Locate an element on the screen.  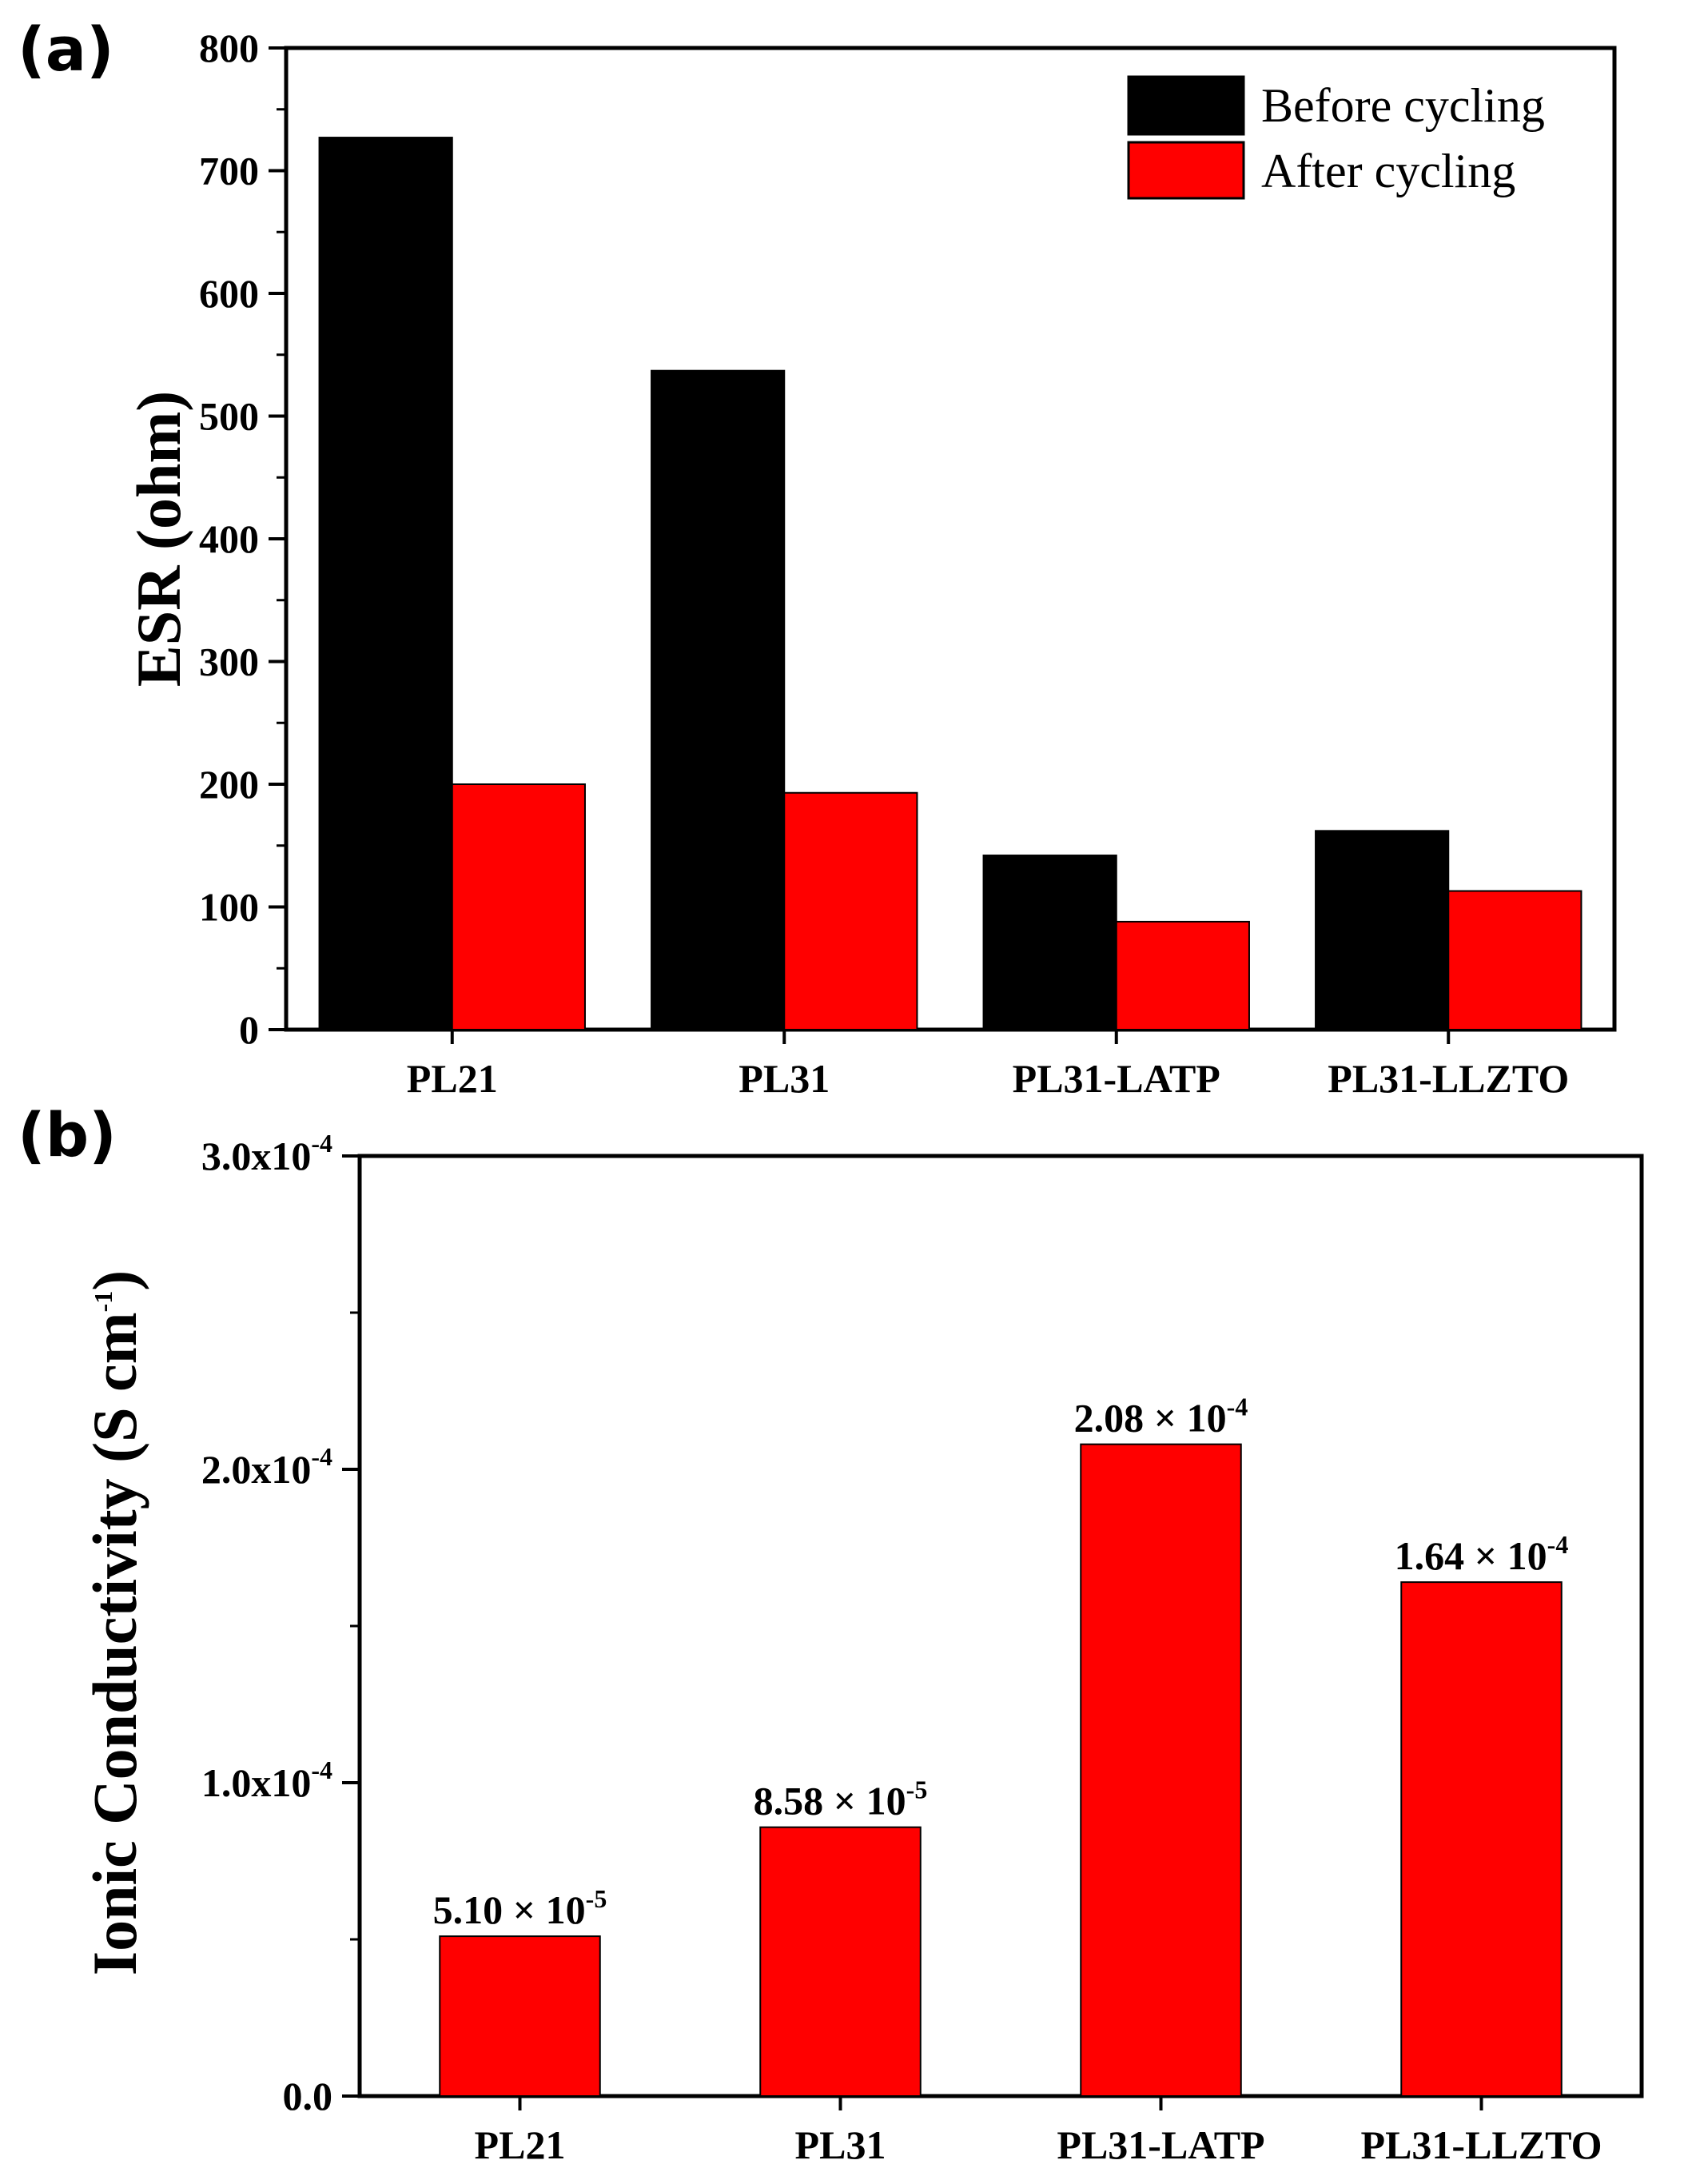
y-tick-label-800: 800 is located at coordinates (229, 48).